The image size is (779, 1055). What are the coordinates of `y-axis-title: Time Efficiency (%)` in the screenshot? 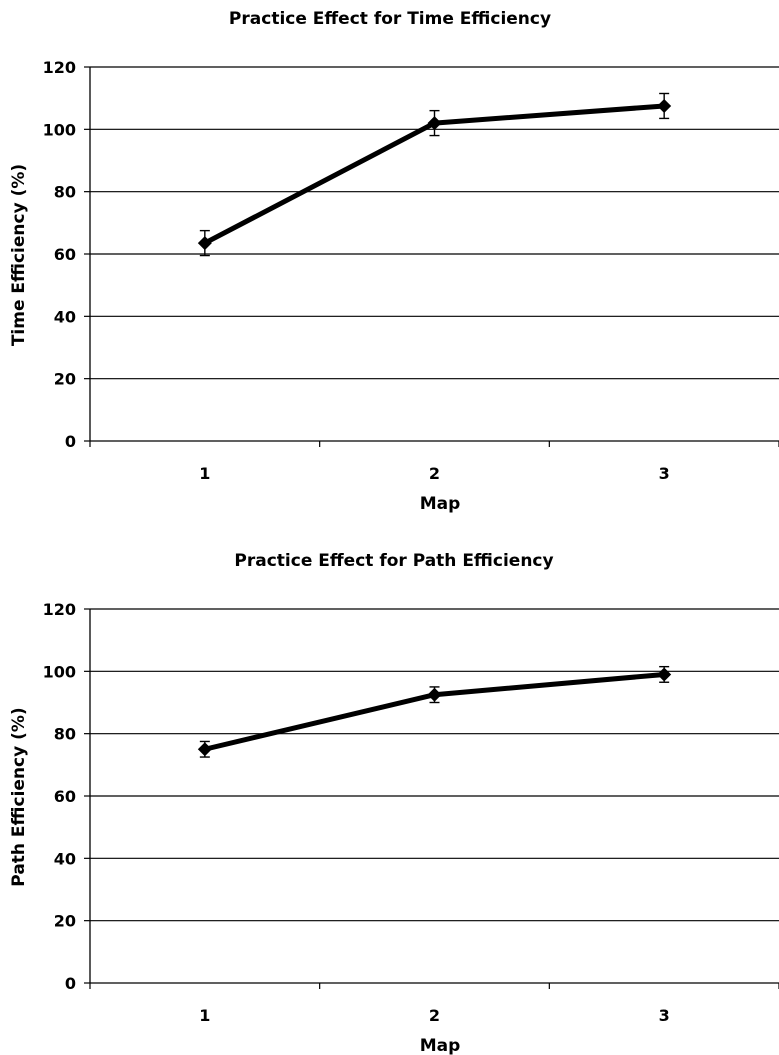 It's located at (19, 255).